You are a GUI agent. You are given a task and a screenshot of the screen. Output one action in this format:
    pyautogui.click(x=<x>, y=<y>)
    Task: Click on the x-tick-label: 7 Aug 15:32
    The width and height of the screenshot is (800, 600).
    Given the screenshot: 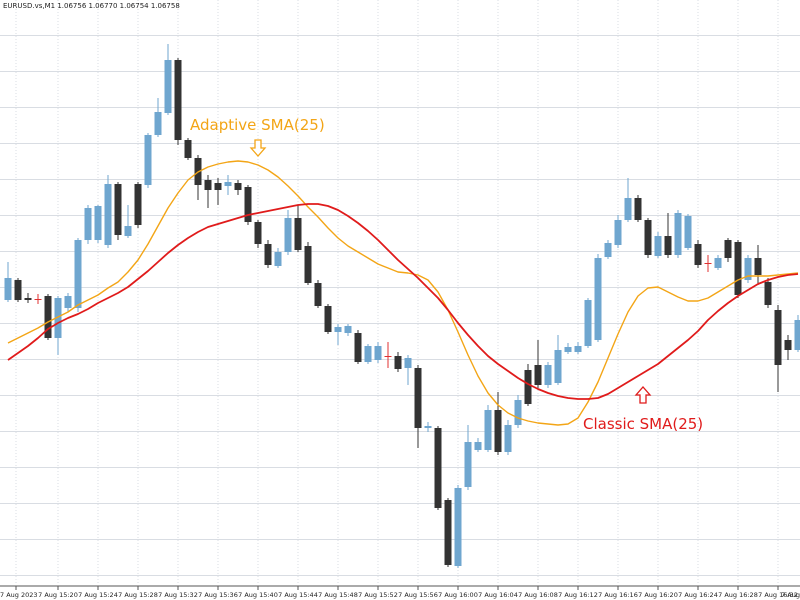 What is the action you would take?
    pyautogui.click(x=178, y=595)
    